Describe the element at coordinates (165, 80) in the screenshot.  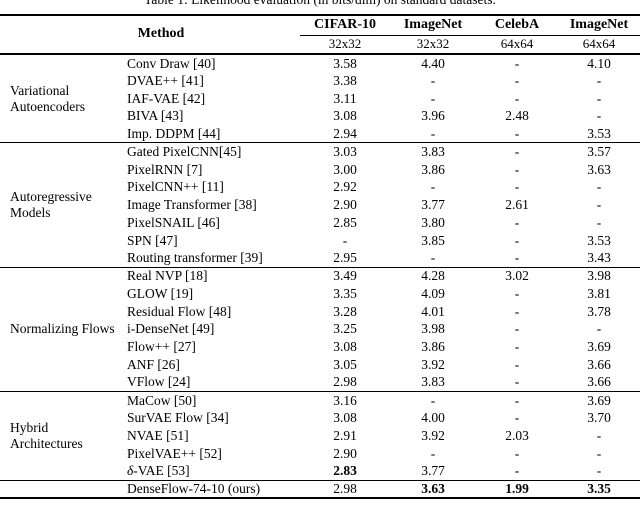
I see `method-cell: DVAE++ [41]` at that location.